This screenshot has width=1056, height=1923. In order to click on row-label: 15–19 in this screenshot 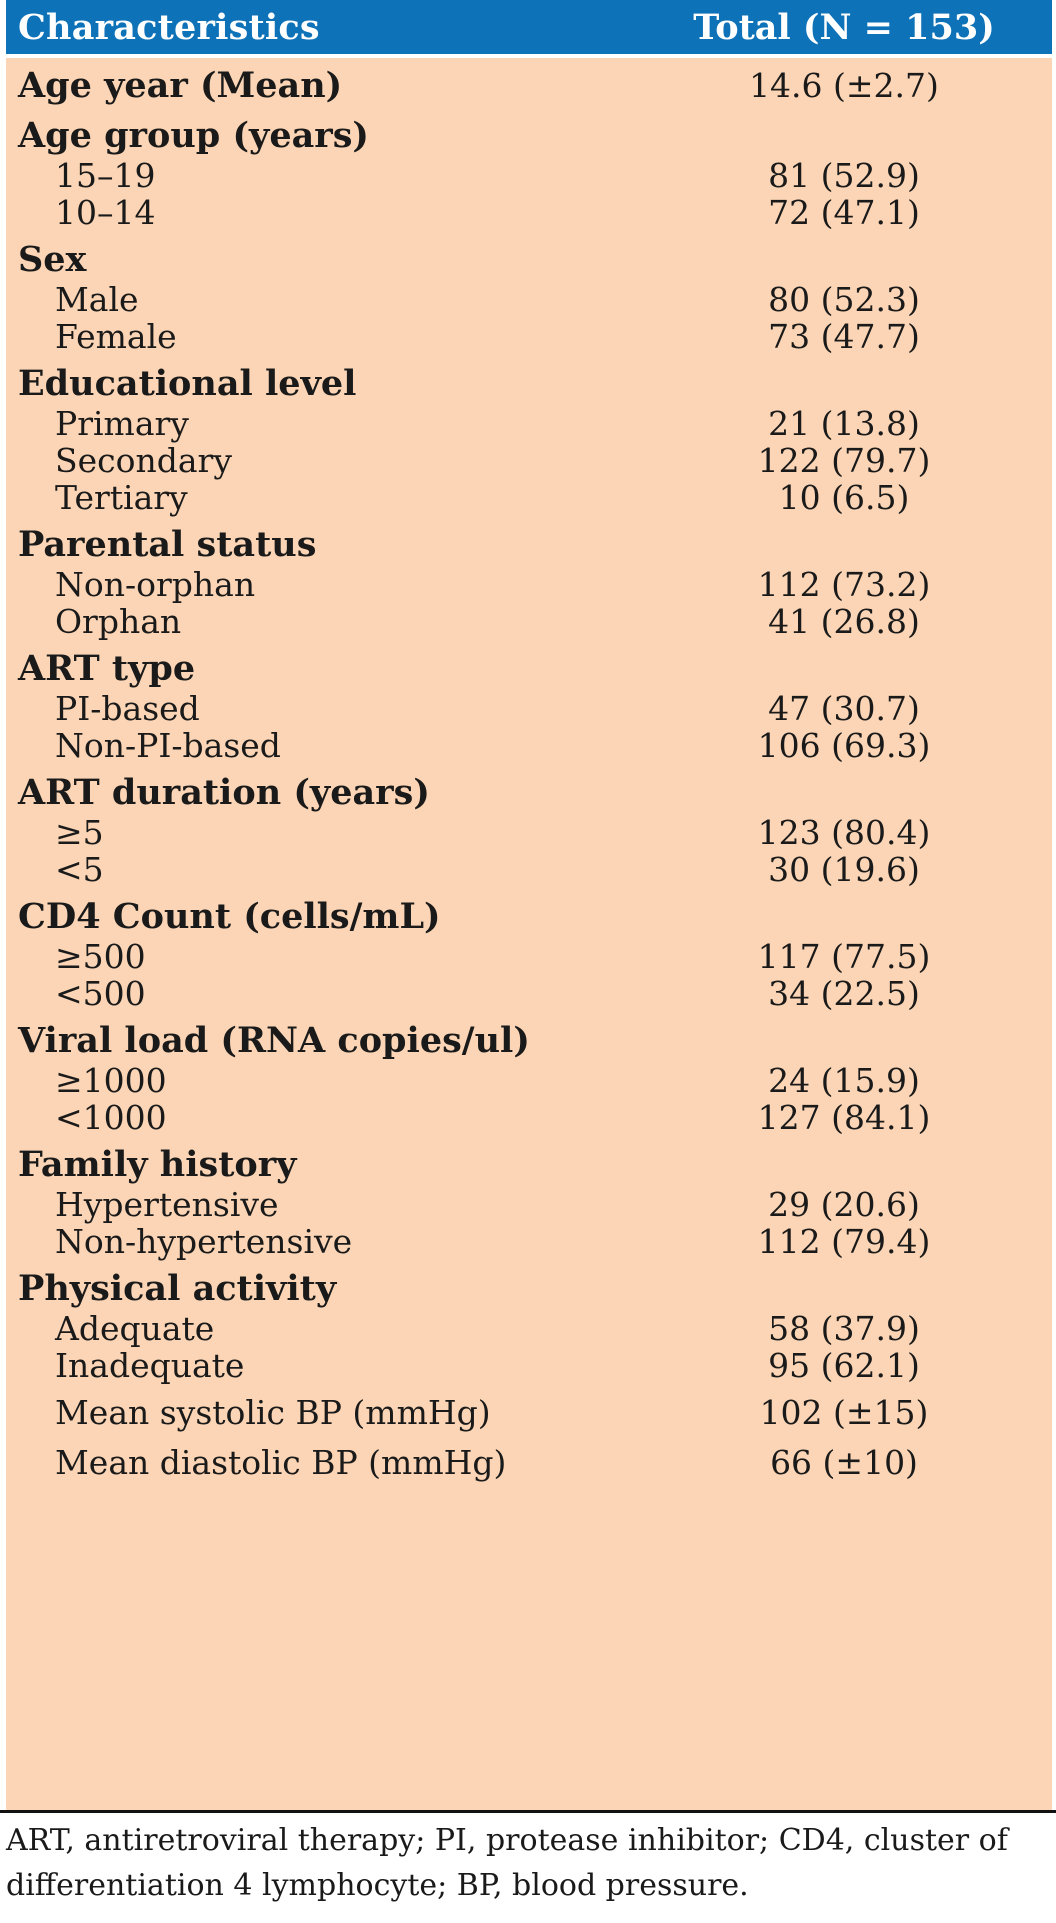, I will do `click(105, 175)`.